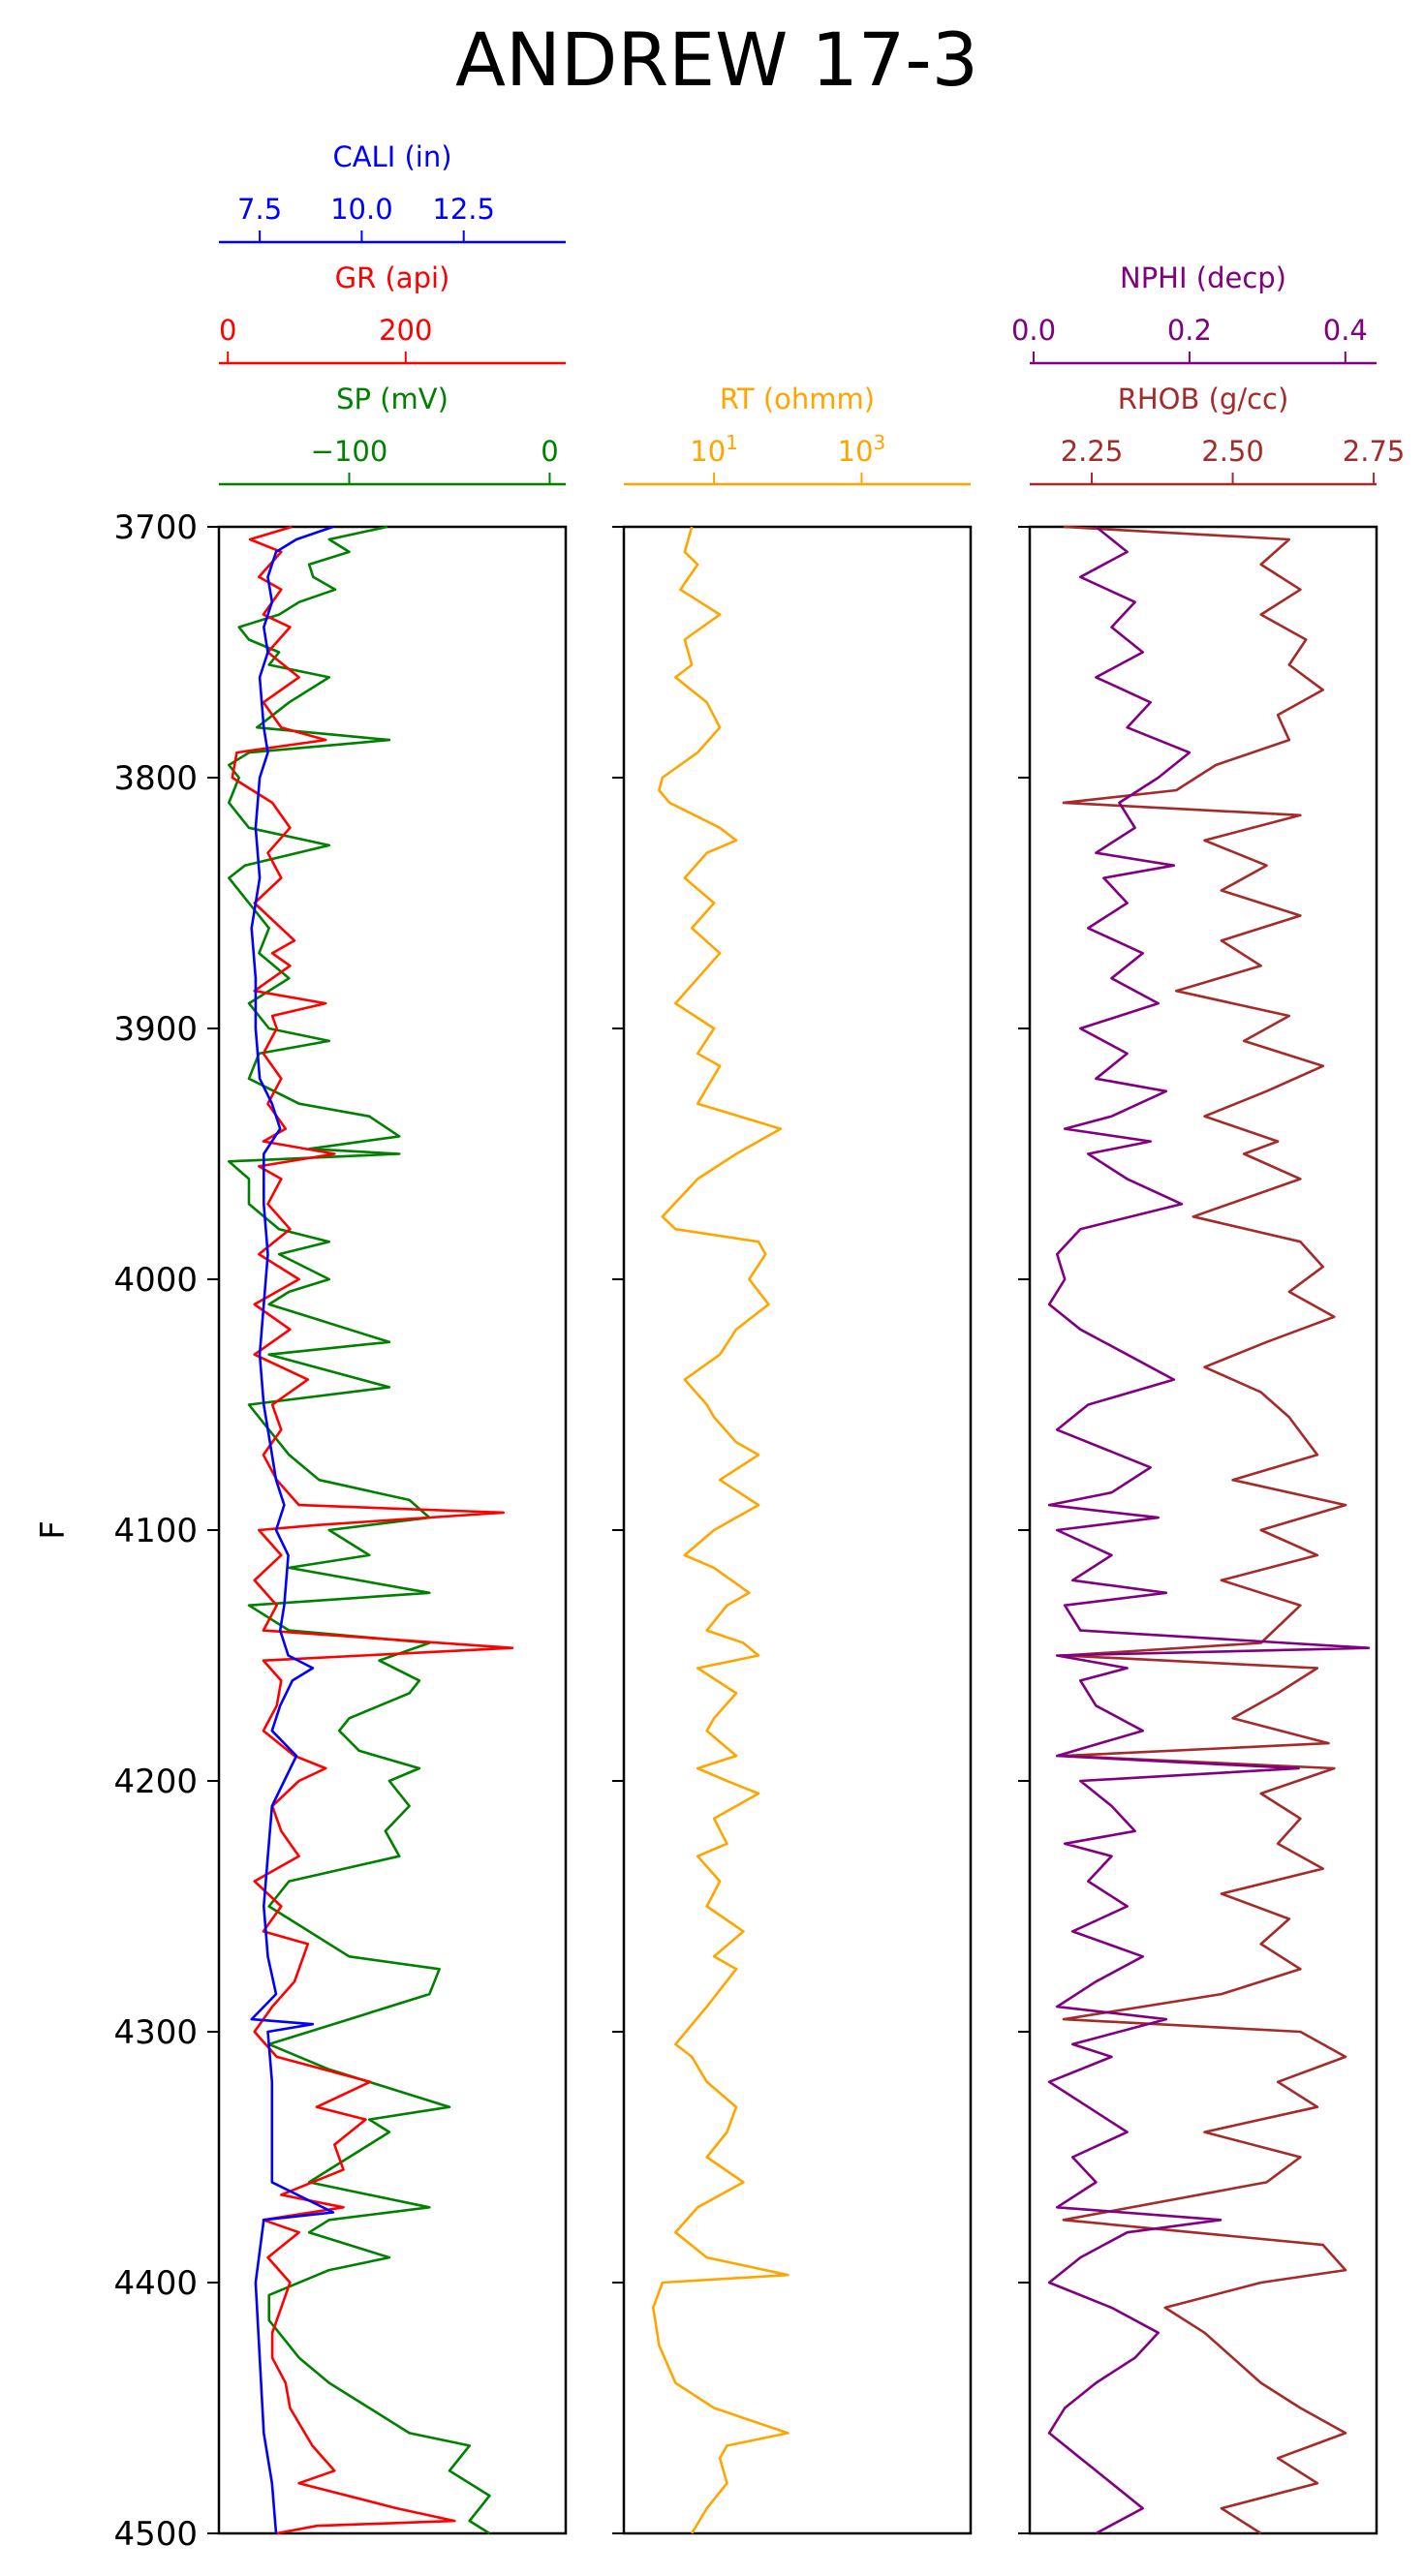  Describe the element at coordinates (155, 527) in the screenshot. I see `depth-tick-label: 3700` at that location.